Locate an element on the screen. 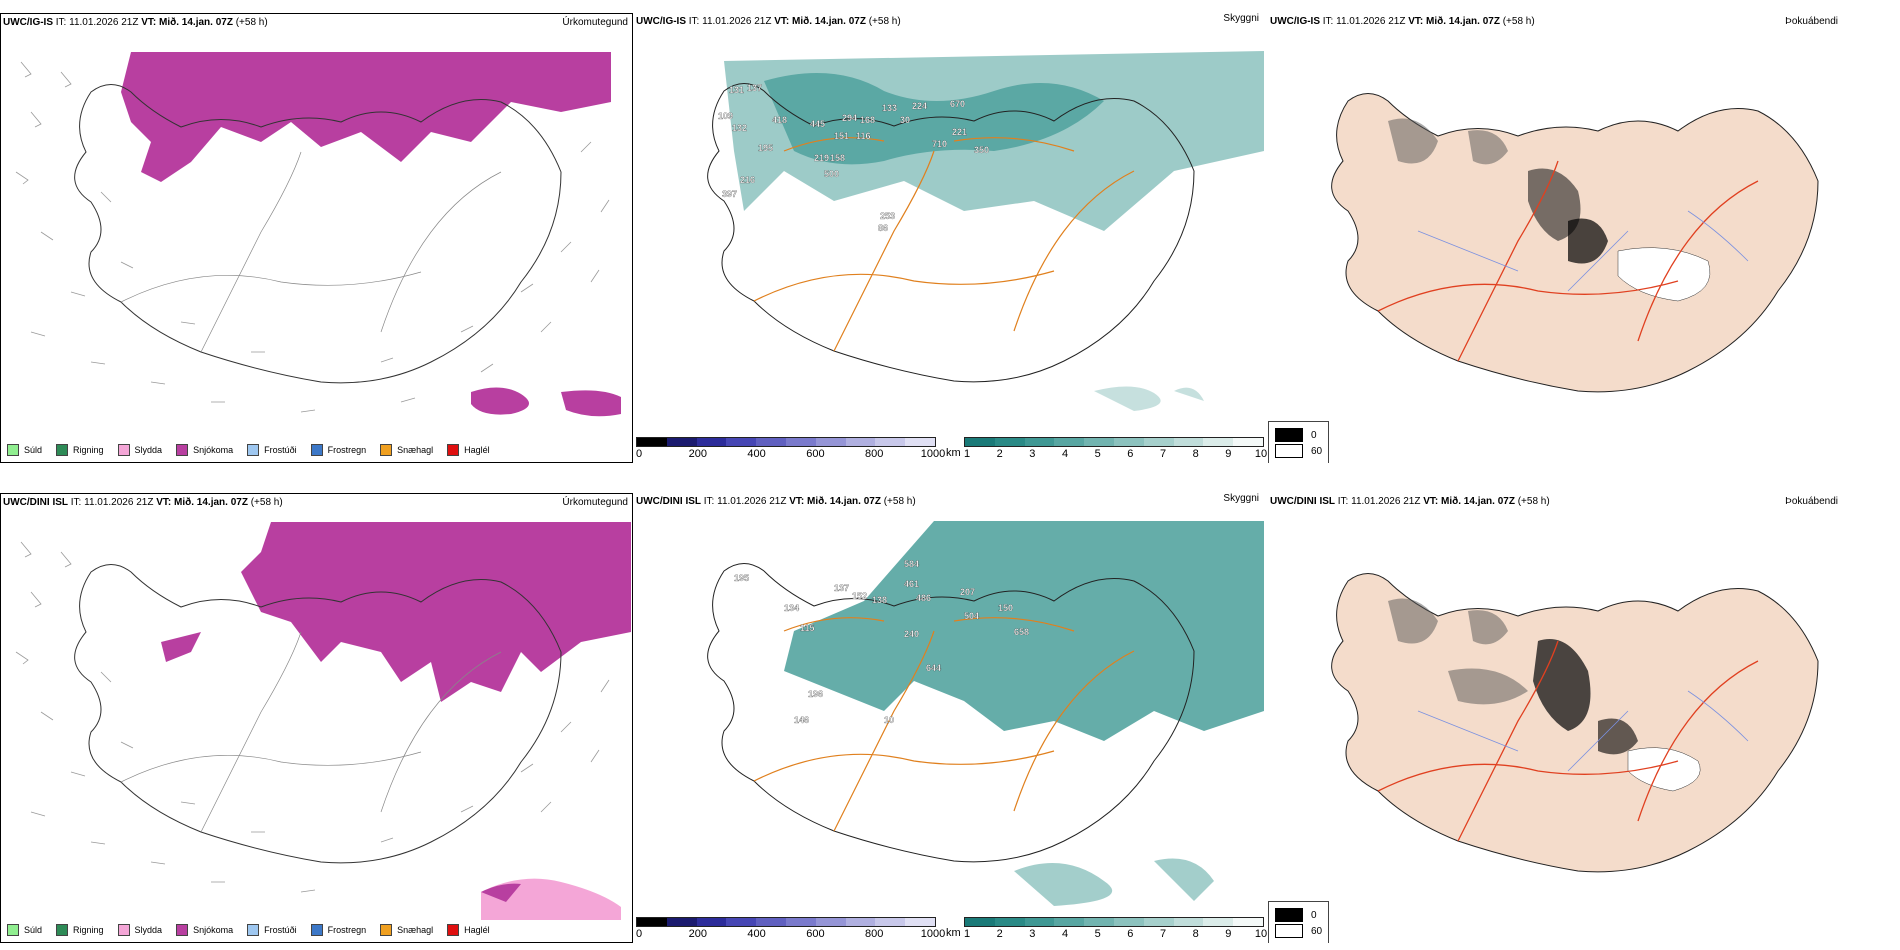 The image size is (1900, 950). field-name: Þokuábendi is located at coordinates (1811, 501).